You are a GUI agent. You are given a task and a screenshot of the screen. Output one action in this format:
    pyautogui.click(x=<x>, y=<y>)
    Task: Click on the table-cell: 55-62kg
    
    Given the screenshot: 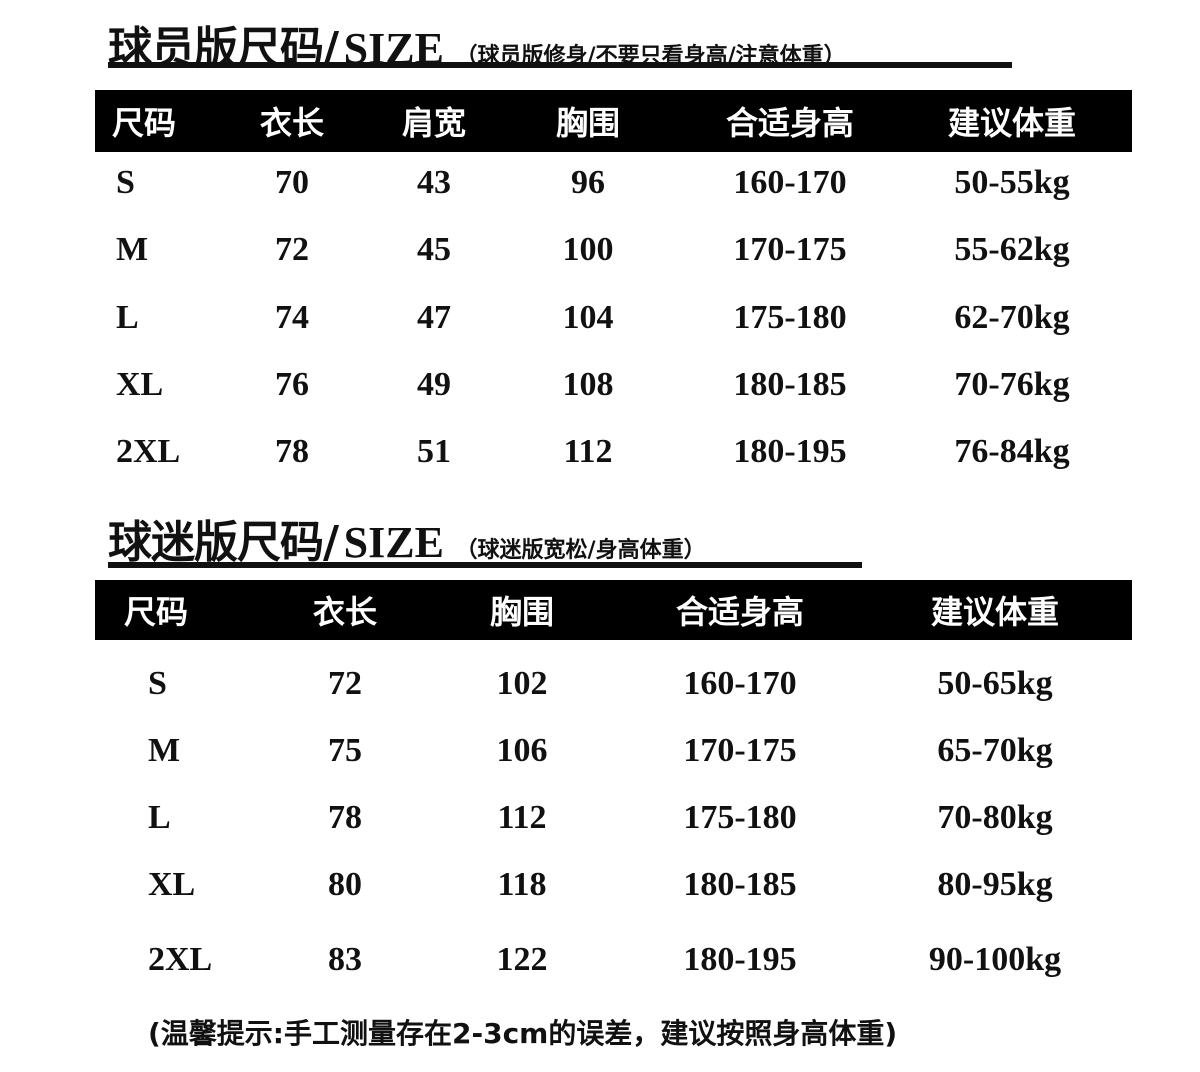 What is the action you would take?
    pyautogui.click(x=1012, y=249)
    